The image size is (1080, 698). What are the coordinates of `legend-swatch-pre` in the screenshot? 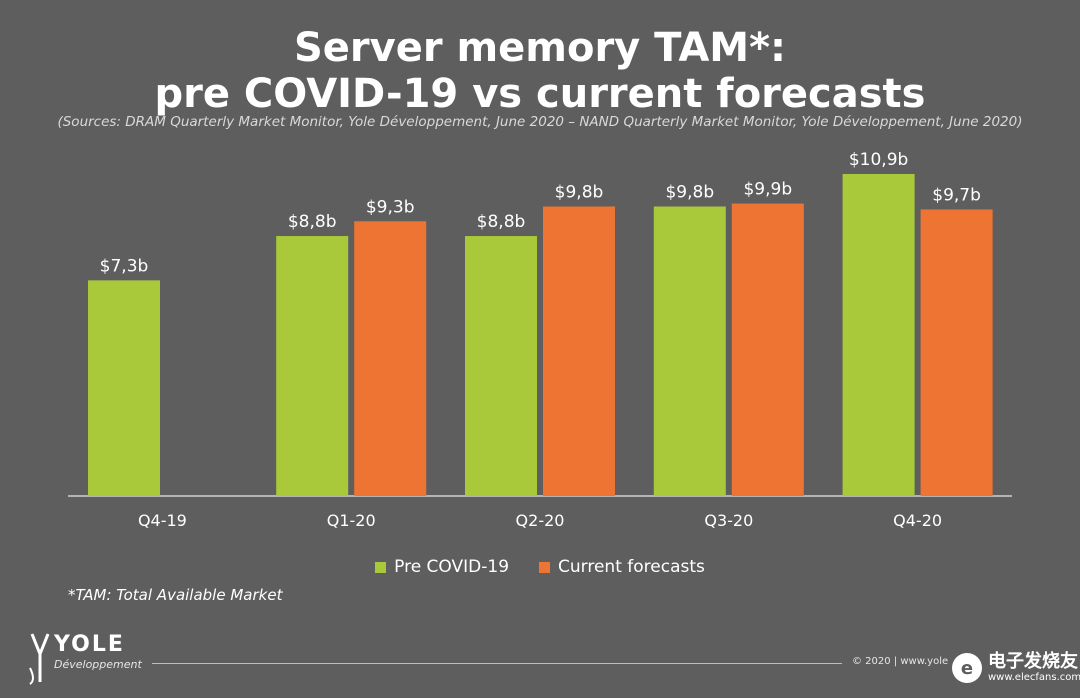 It's located at (381, 567).